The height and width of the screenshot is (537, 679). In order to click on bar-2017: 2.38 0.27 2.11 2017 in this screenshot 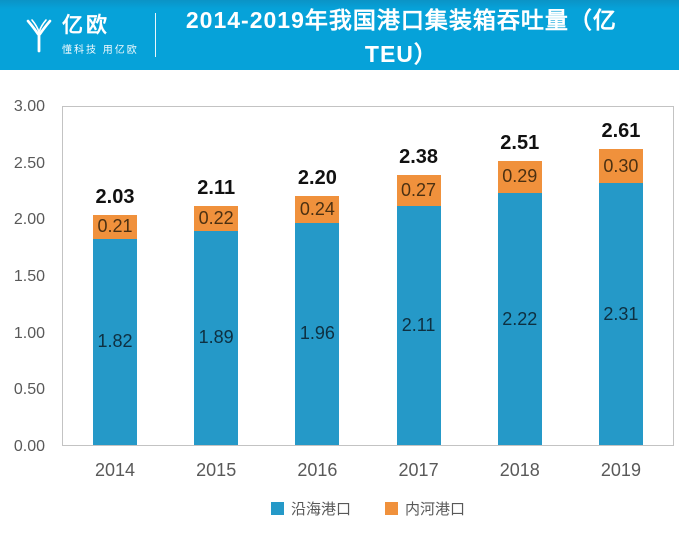, I will do `click(418, 293)`.